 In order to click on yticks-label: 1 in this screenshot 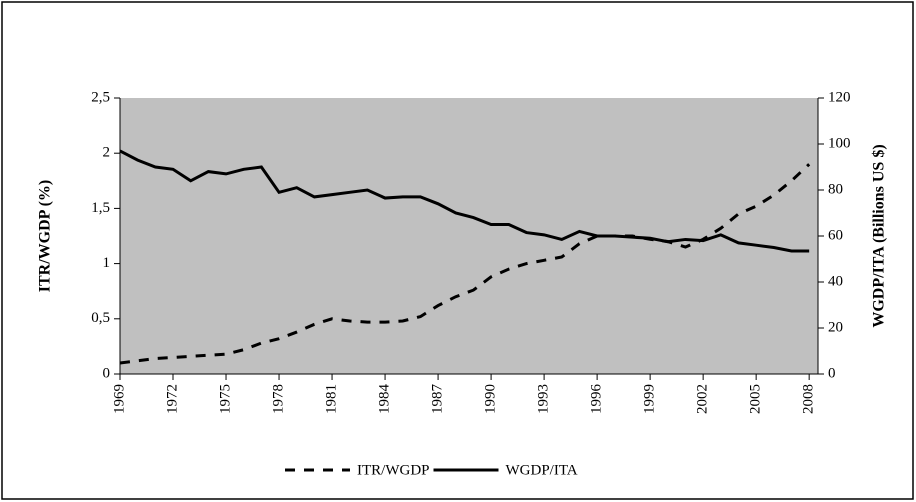, I will do `click(107, 263)`.